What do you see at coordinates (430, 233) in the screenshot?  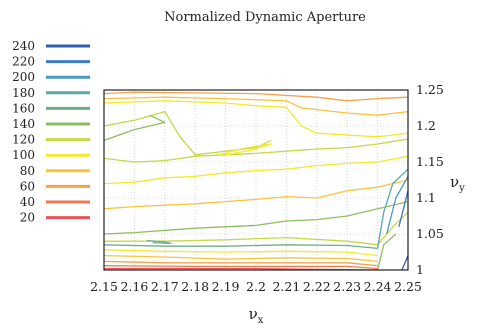 I see `y-tick-label: 1.05` at bounding box center [430, 233].